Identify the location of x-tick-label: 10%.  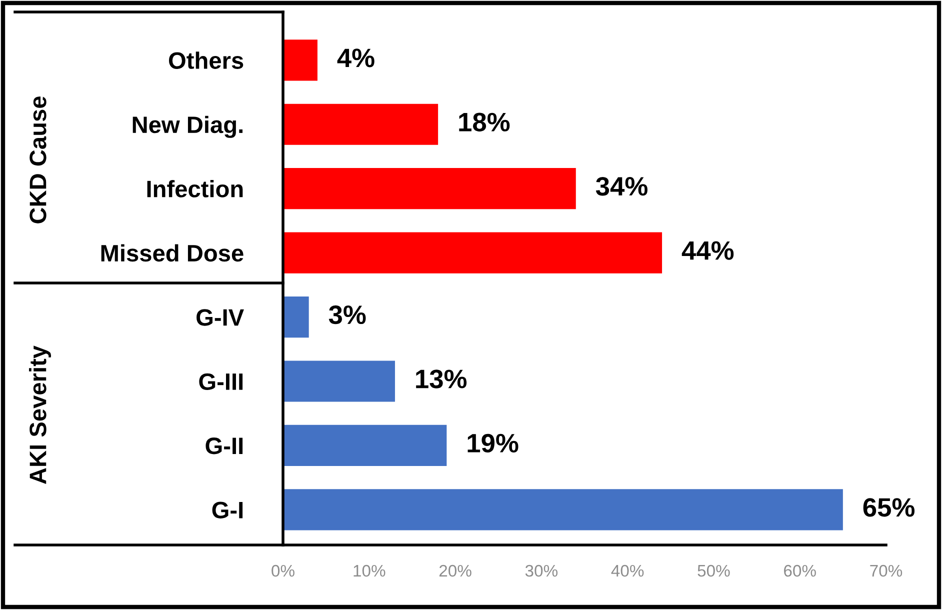
(370, 570).